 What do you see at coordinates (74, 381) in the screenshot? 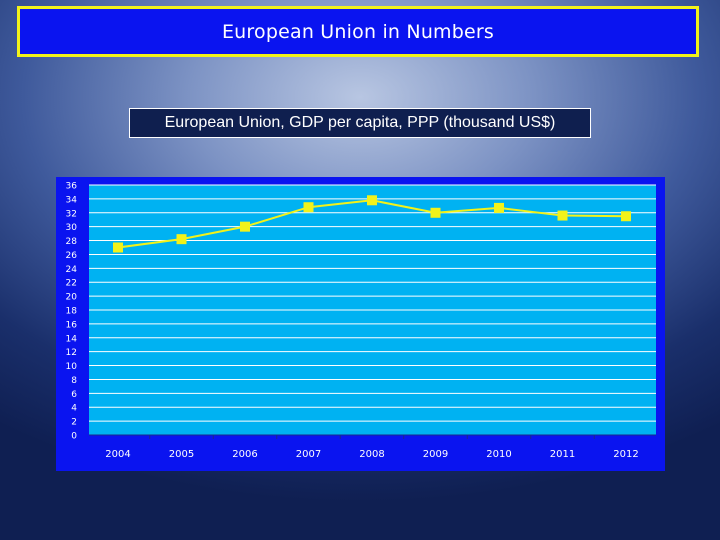
I see `y-tick-label: 8` at bounding box center [74, 381].